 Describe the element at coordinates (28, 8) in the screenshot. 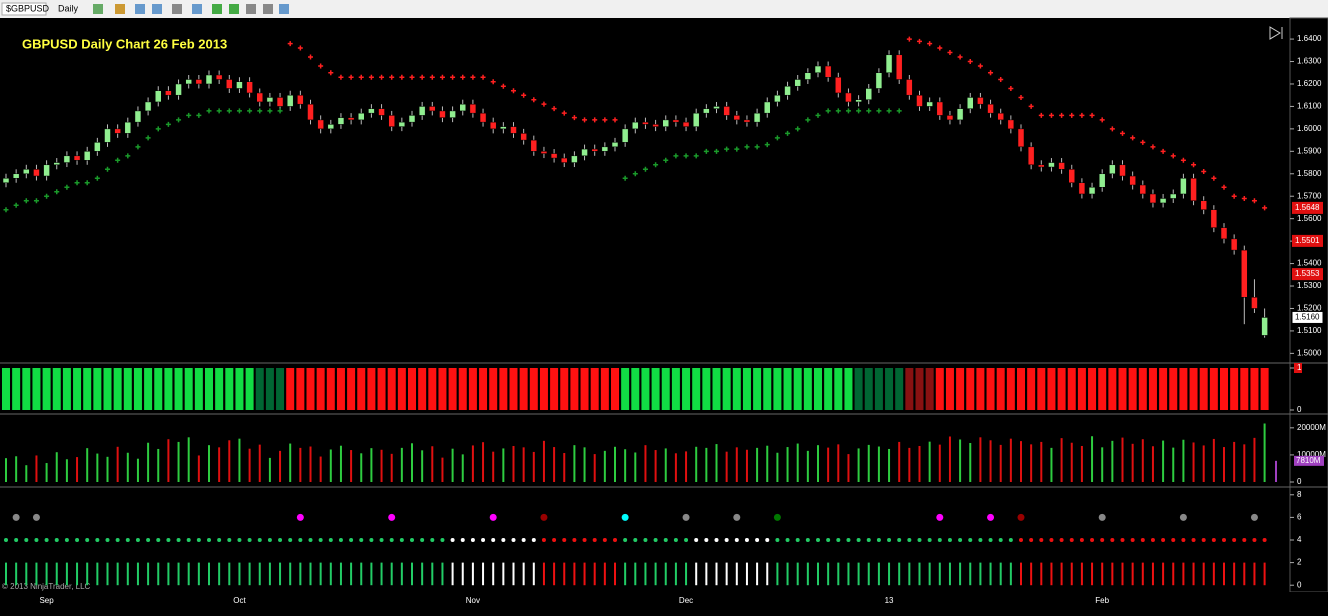

I see `symbol: $GBPUSD` at that location.